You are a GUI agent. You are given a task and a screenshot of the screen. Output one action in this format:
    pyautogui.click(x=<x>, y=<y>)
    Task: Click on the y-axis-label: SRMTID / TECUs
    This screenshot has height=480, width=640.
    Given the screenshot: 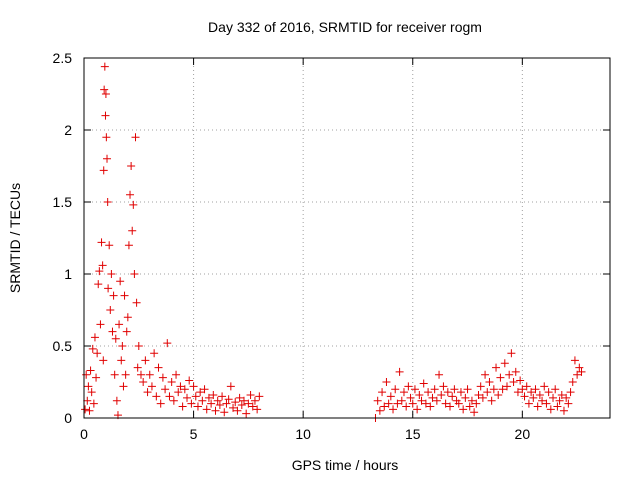 What is the action you would take?
    pyautogui.click(x=15, y=238)
    